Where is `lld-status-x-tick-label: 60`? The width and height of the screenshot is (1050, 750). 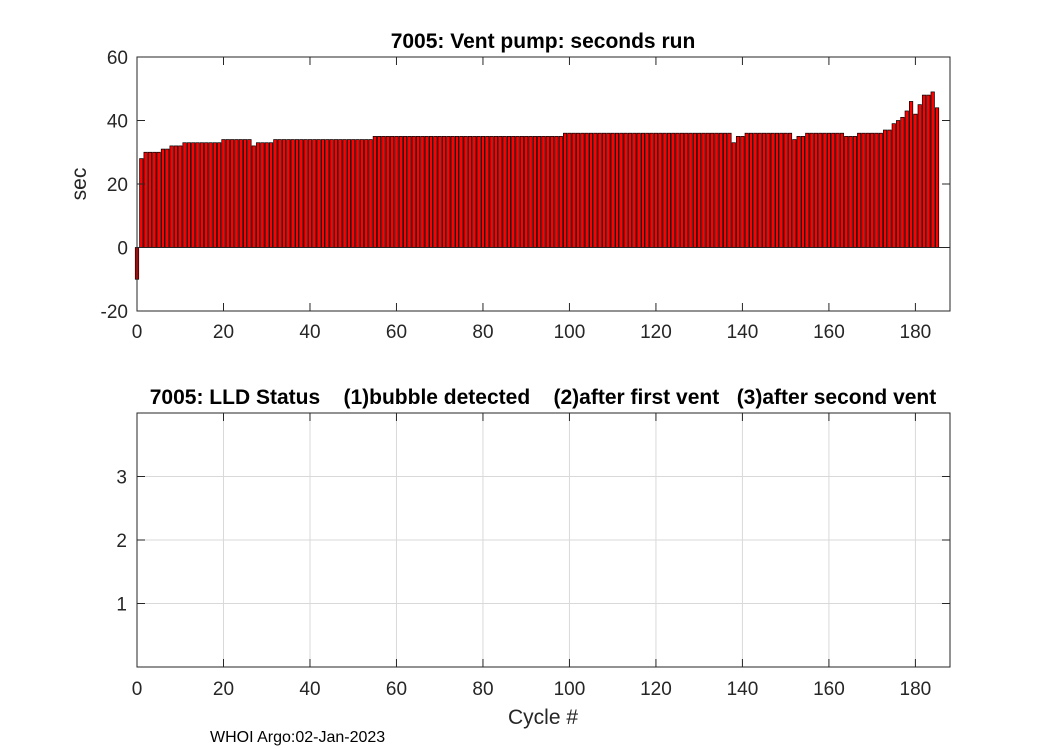 lld-status-x-tick-label: 60 is located at coordinates (396, 689).